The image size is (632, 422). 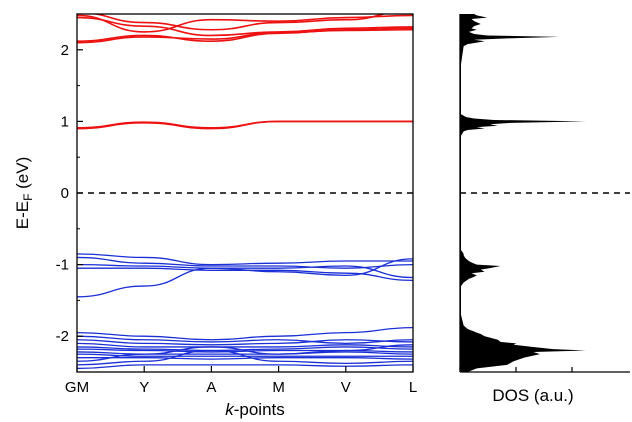 I want to click on y-axis-label-unit: (eV), so click(x=22, y=175).